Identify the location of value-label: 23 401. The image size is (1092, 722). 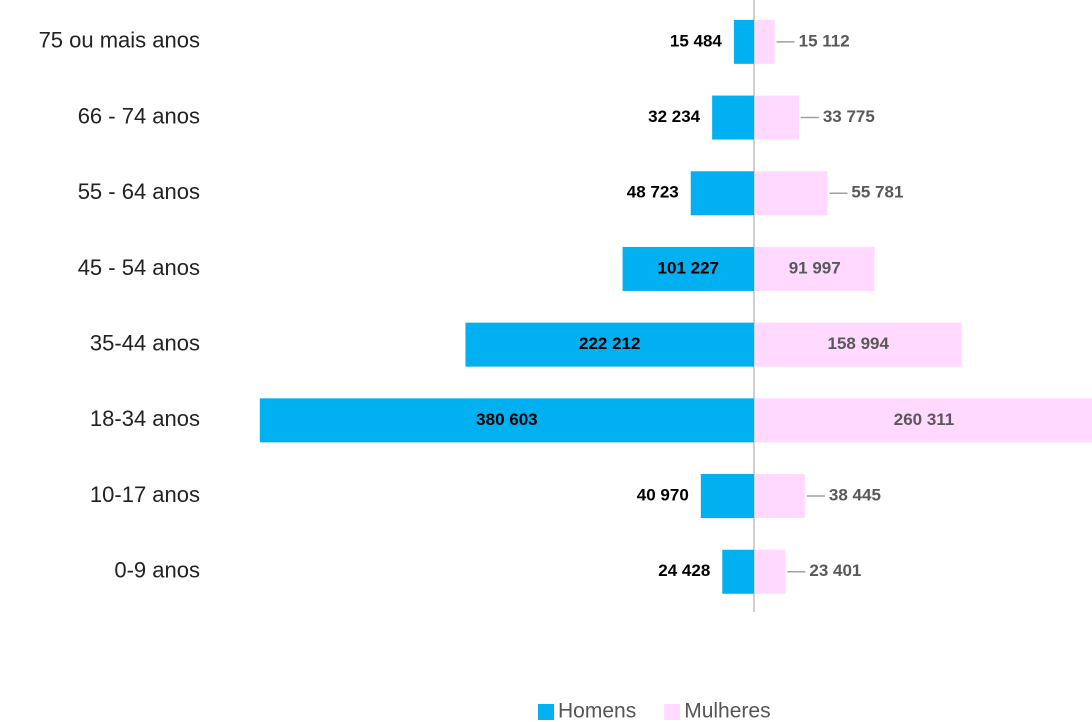
(835, 570).